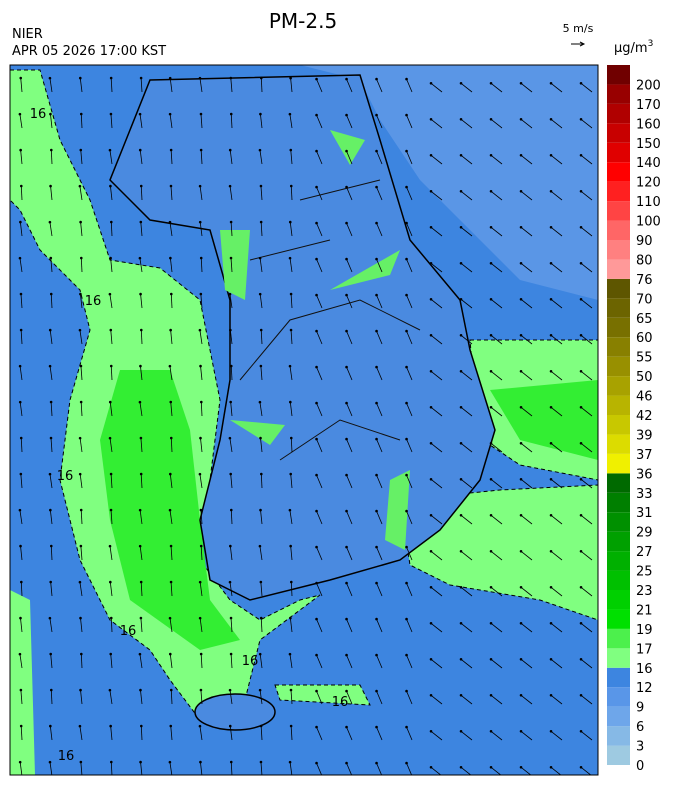  I want to click on colorbar-label: 6, so click(640, 727).